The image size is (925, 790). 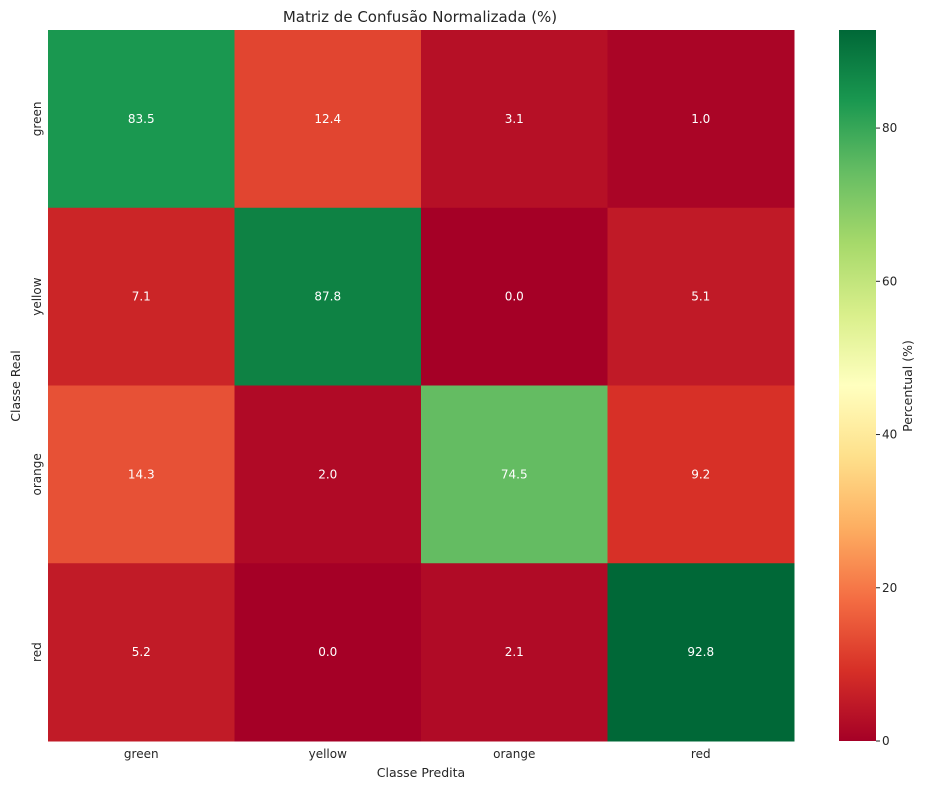 I want to click on cell-value-label: 74.5, so click(x=514, y=474).